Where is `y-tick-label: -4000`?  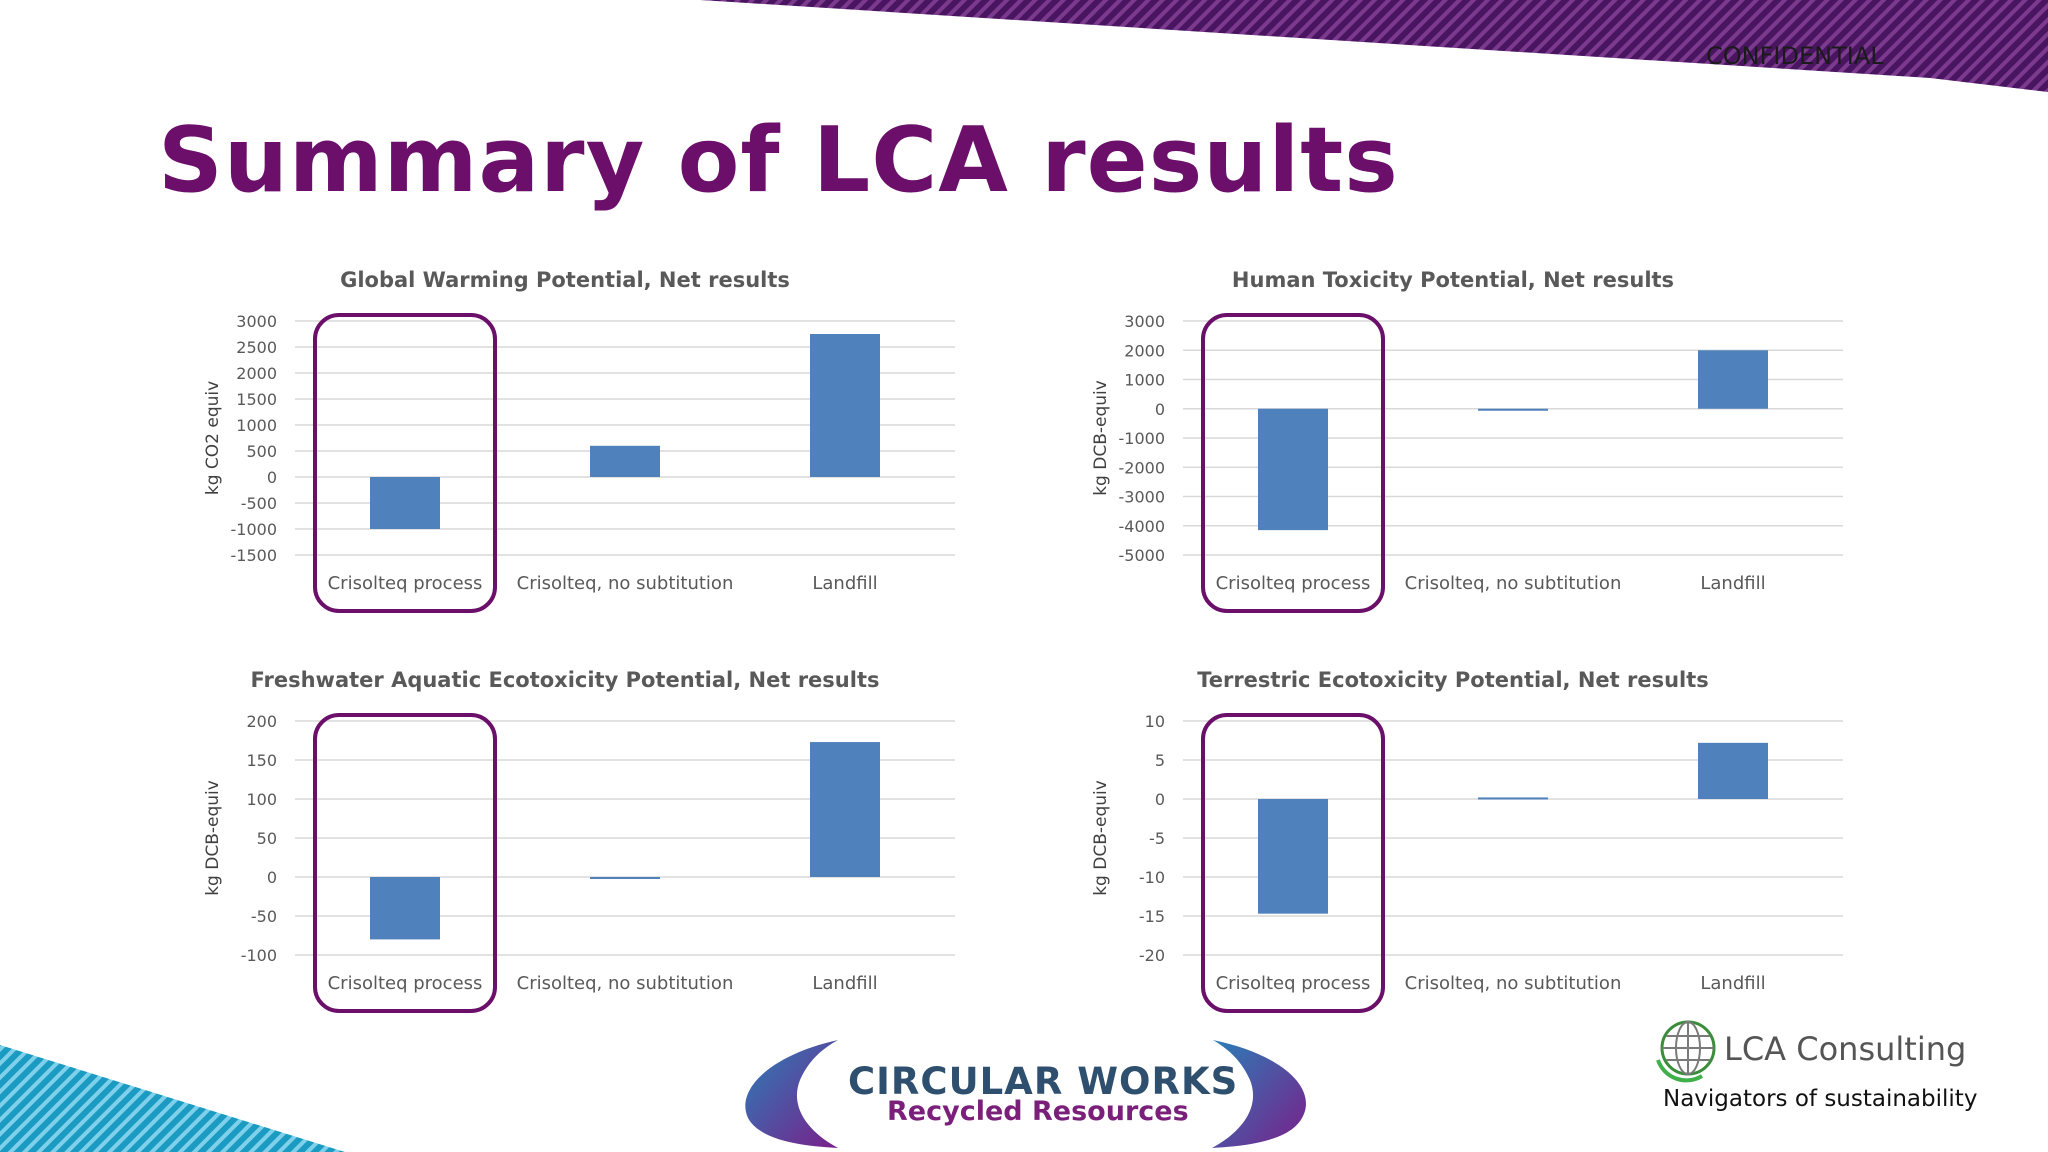 y-tick-label: -4000 is located at coordinates (1142, 526).